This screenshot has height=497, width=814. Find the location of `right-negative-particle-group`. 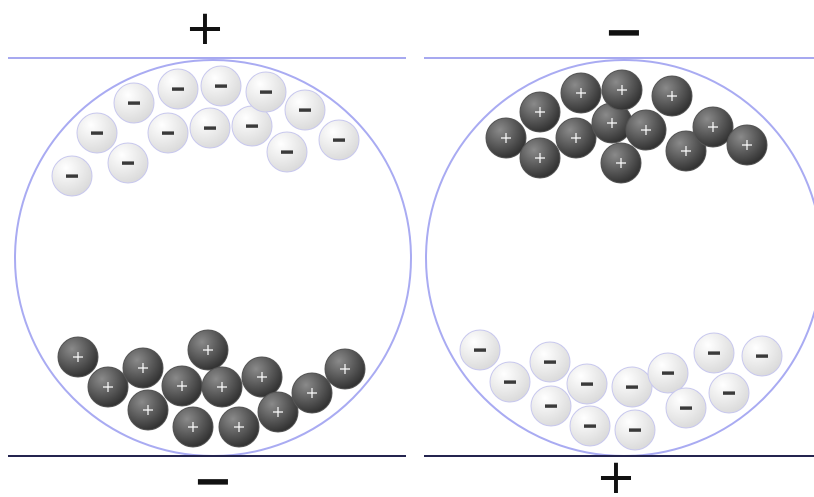

right-negative-particle-group is located at coordinates (621, 390).